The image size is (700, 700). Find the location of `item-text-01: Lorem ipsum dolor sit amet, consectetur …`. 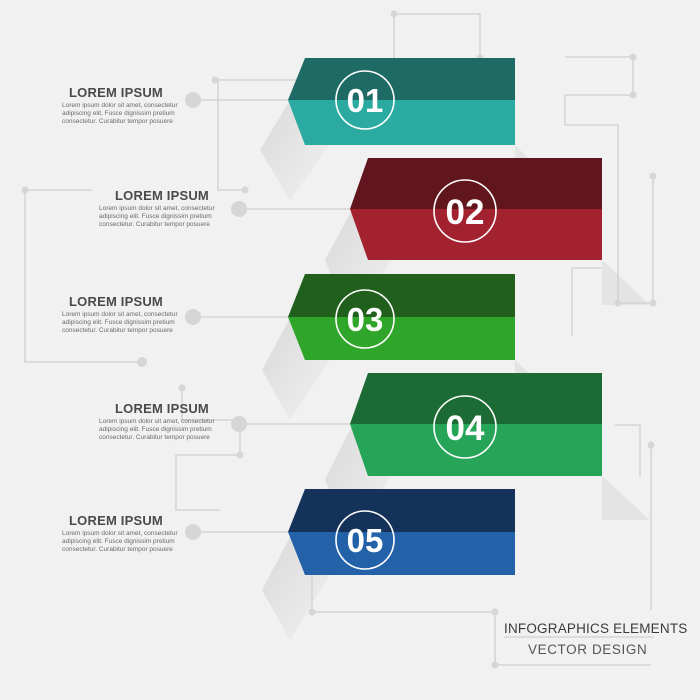

item-text-01: Lorem ipsum dolor sit amet, consectetur … is located at coordinates (120, 113).